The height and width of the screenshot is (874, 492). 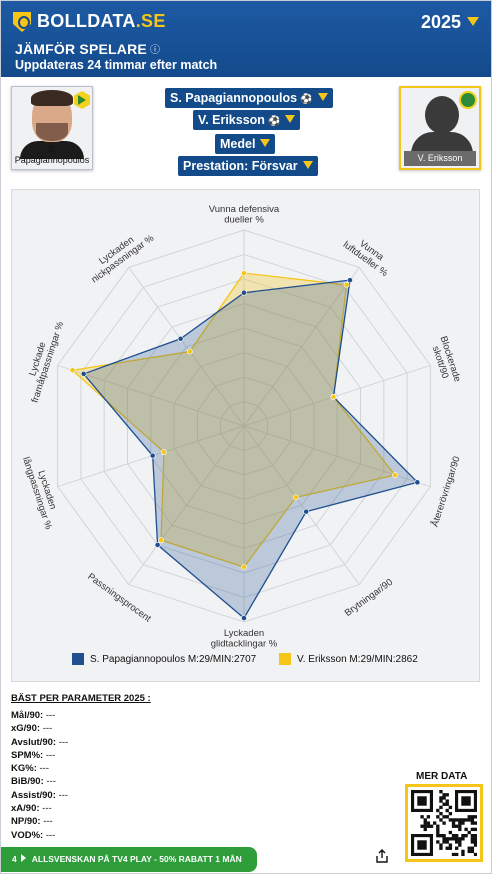 What do you see at coordinates (357, 659) in the screenshot?
I see `legend-label: V. Eriksson M:29/MIN:2862` at bounding box center [357, 659].